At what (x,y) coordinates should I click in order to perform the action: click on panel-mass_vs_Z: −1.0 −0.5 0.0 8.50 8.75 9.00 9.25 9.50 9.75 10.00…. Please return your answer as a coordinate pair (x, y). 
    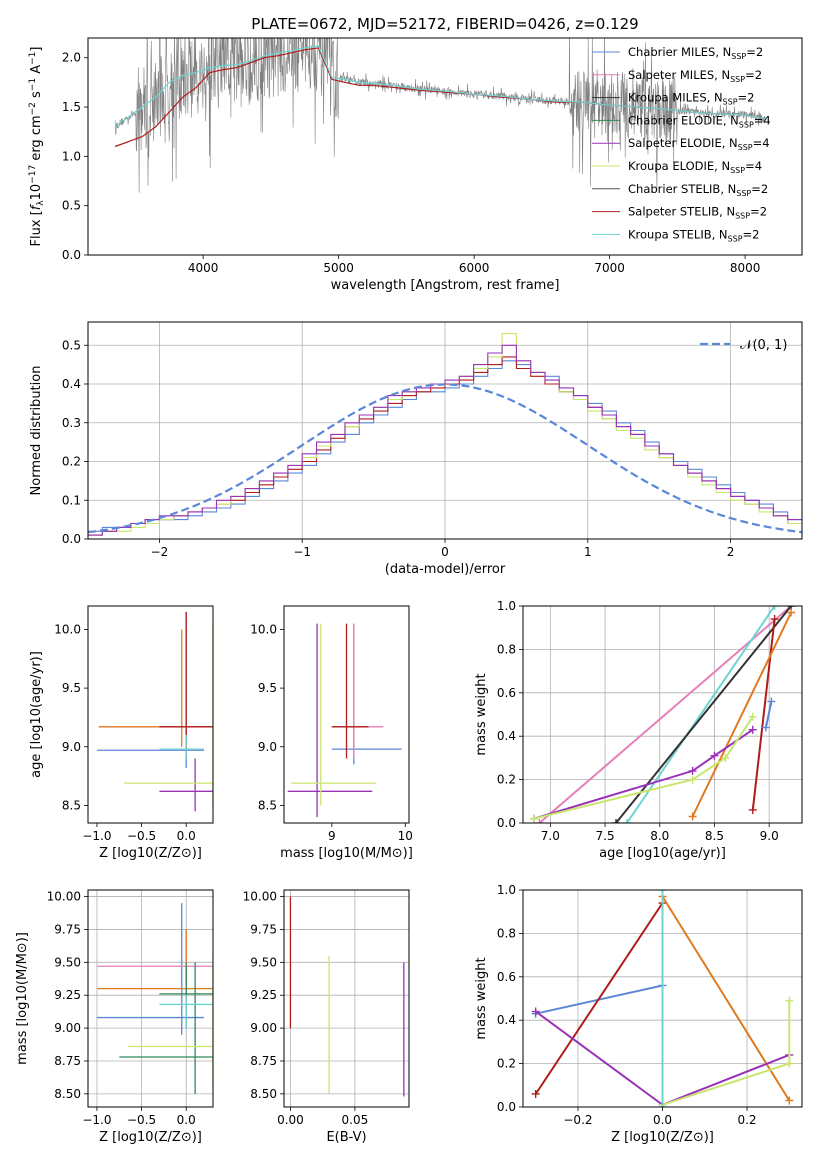
    Looking at the image, I should click on (114, 1017).